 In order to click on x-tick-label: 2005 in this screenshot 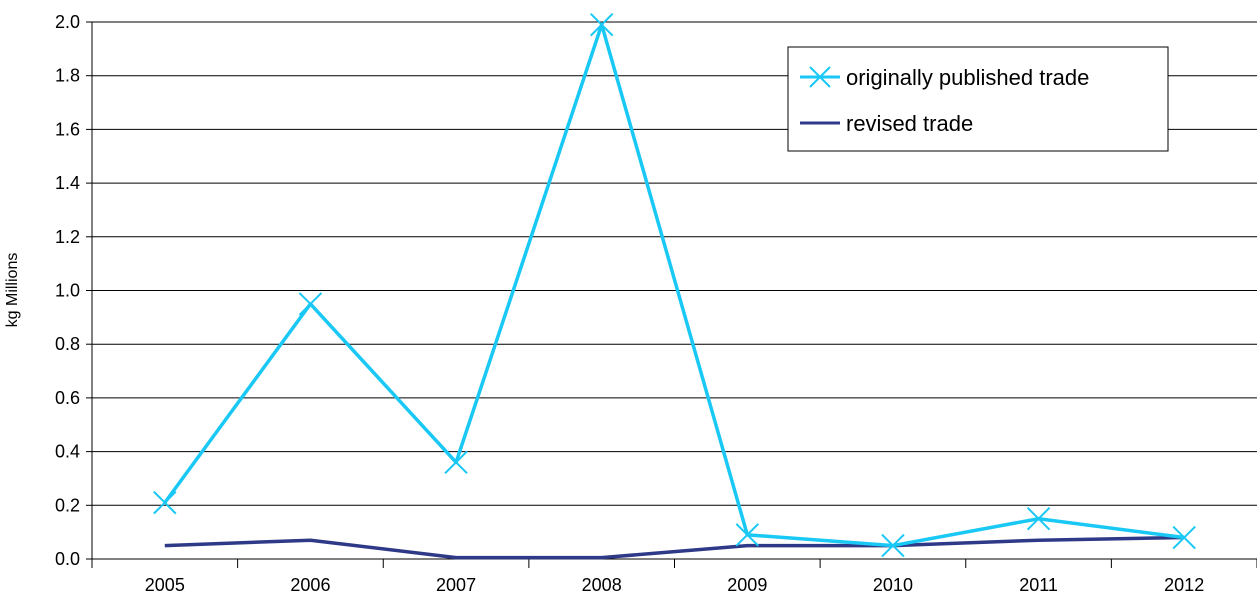, I will do `click(165, 585)`.